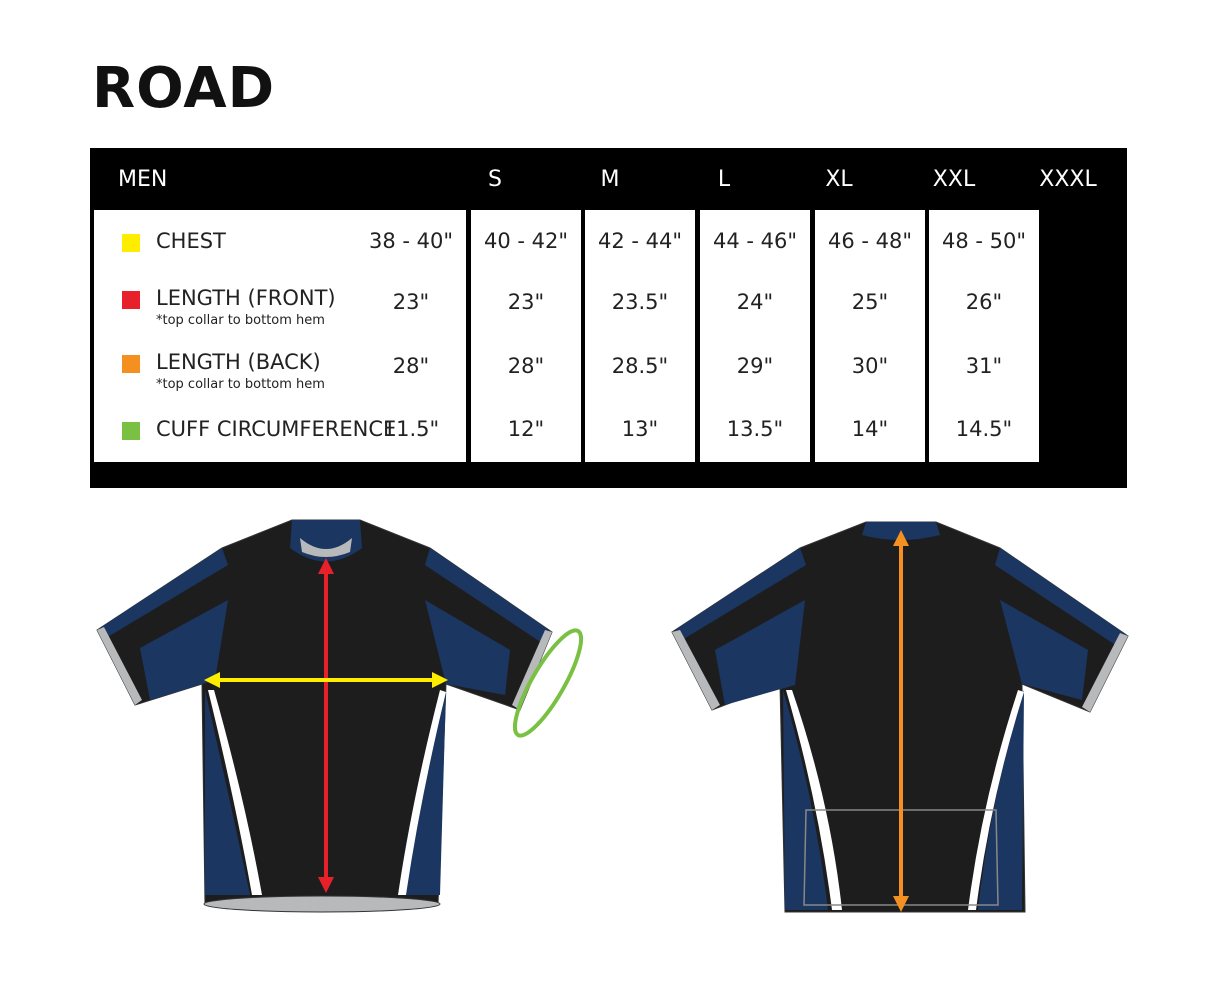 The width and height of the screenshot is (1217, 1000). What do you see at coordinates (1068, 179) in the screenshot?
I see `header-size: XXXL` at bounding box center [1068, 179].